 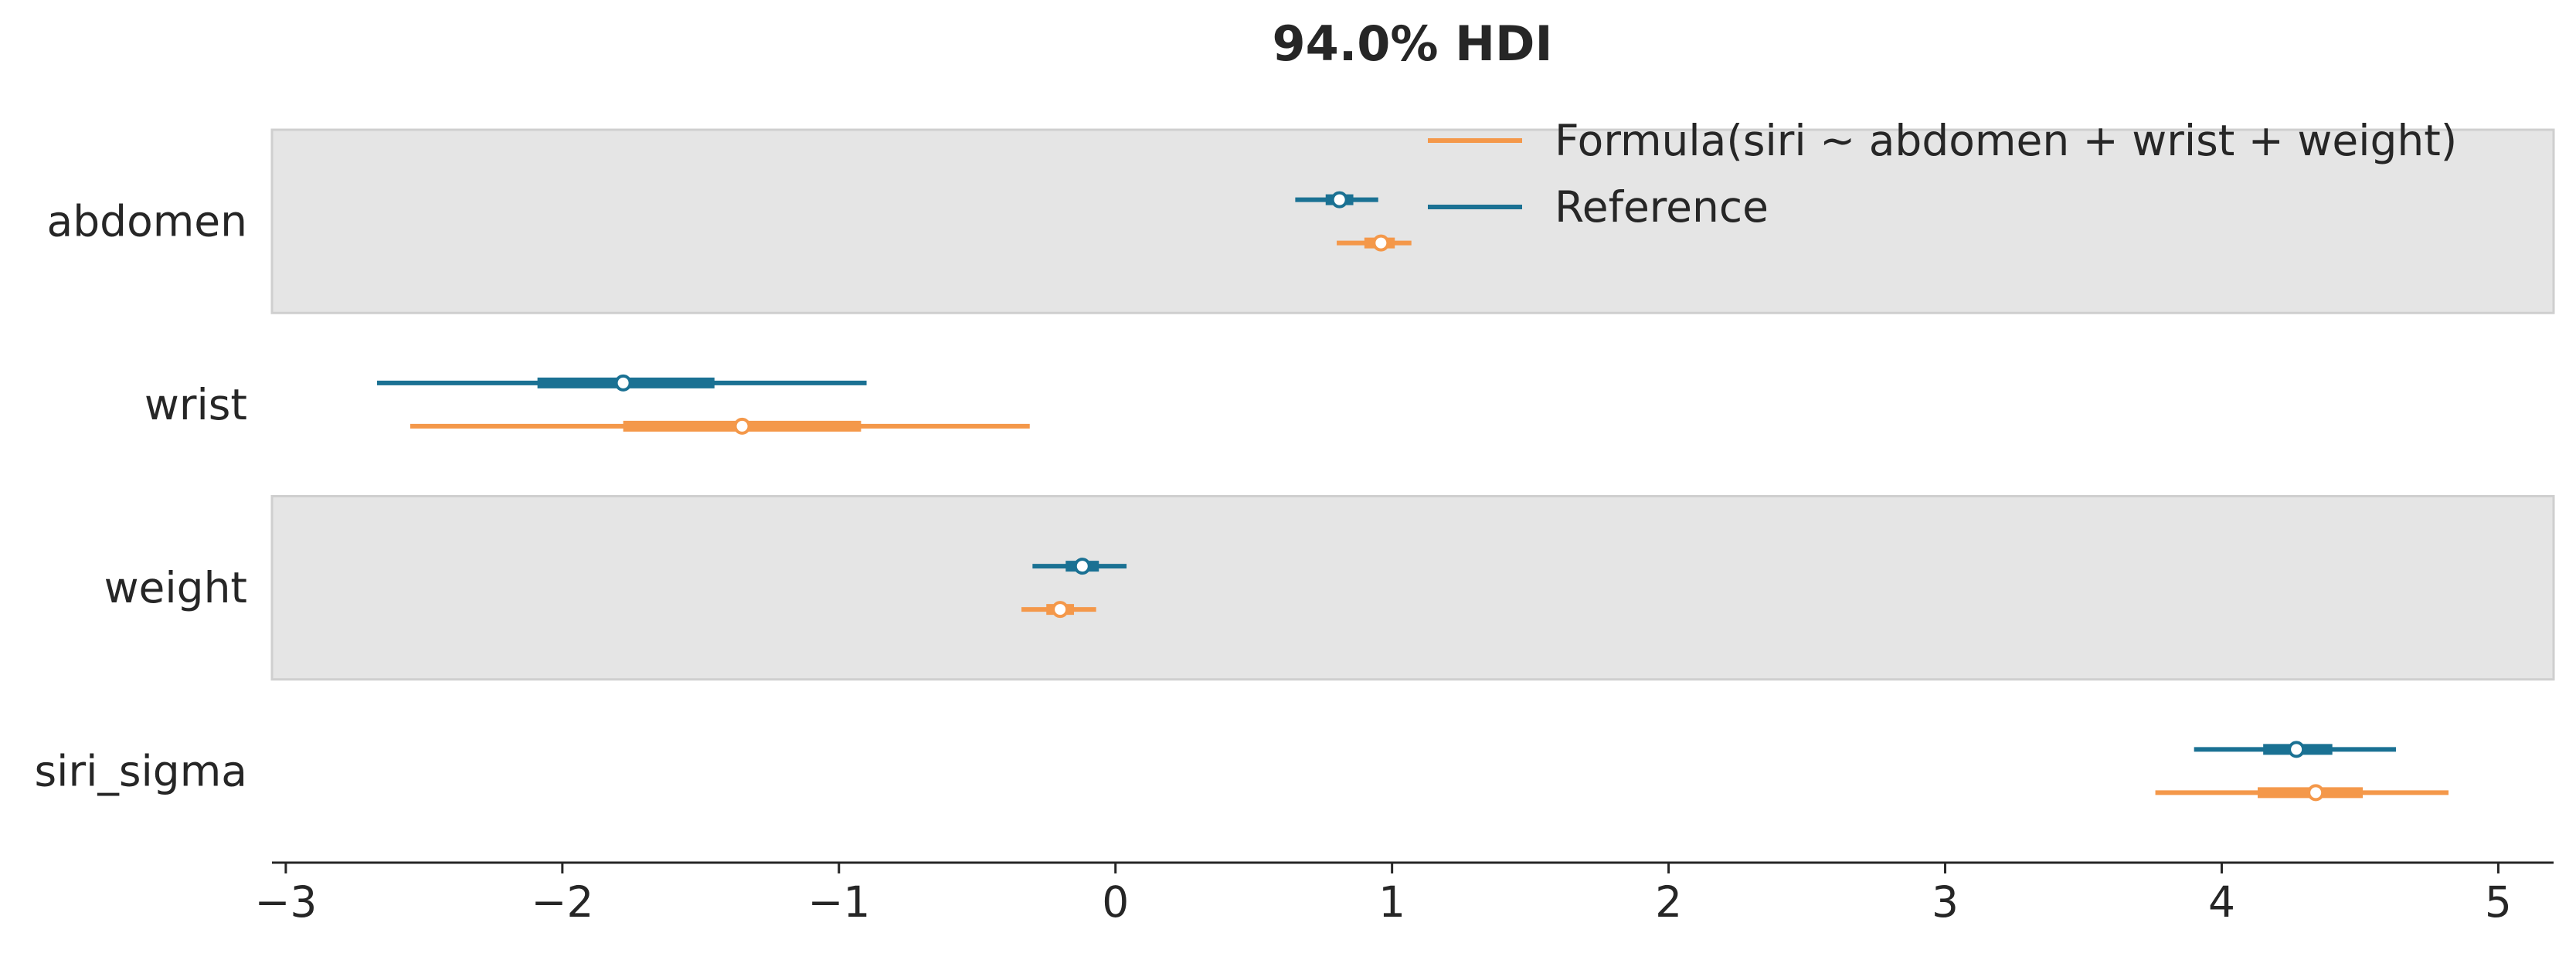 I want to click on x-tick-label: −3, so click(x=285, y=902).